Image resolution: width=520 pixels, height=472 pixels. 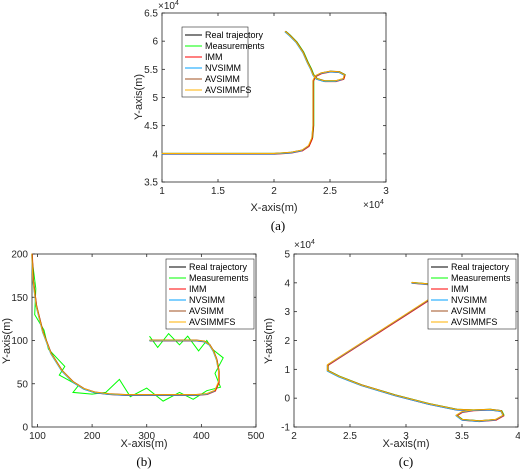 I want to click on chart-b-series-avsimmfs, so click(x=125, y=324).